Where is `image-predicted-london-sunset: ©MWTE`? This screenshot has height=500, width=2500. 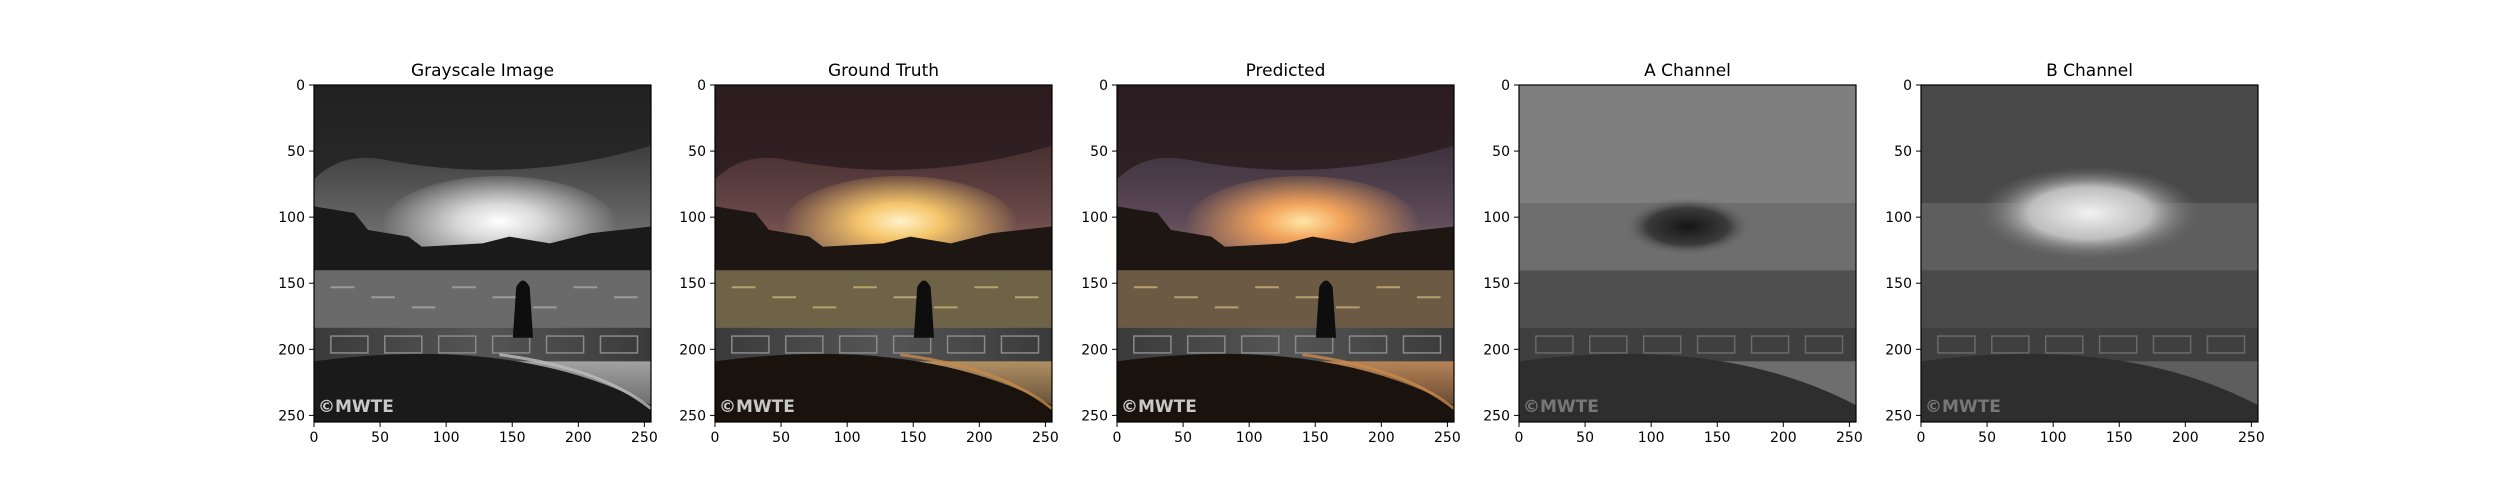
image-predicted-london-sunset: ©MWTE is located at coordinates (1285, 253).